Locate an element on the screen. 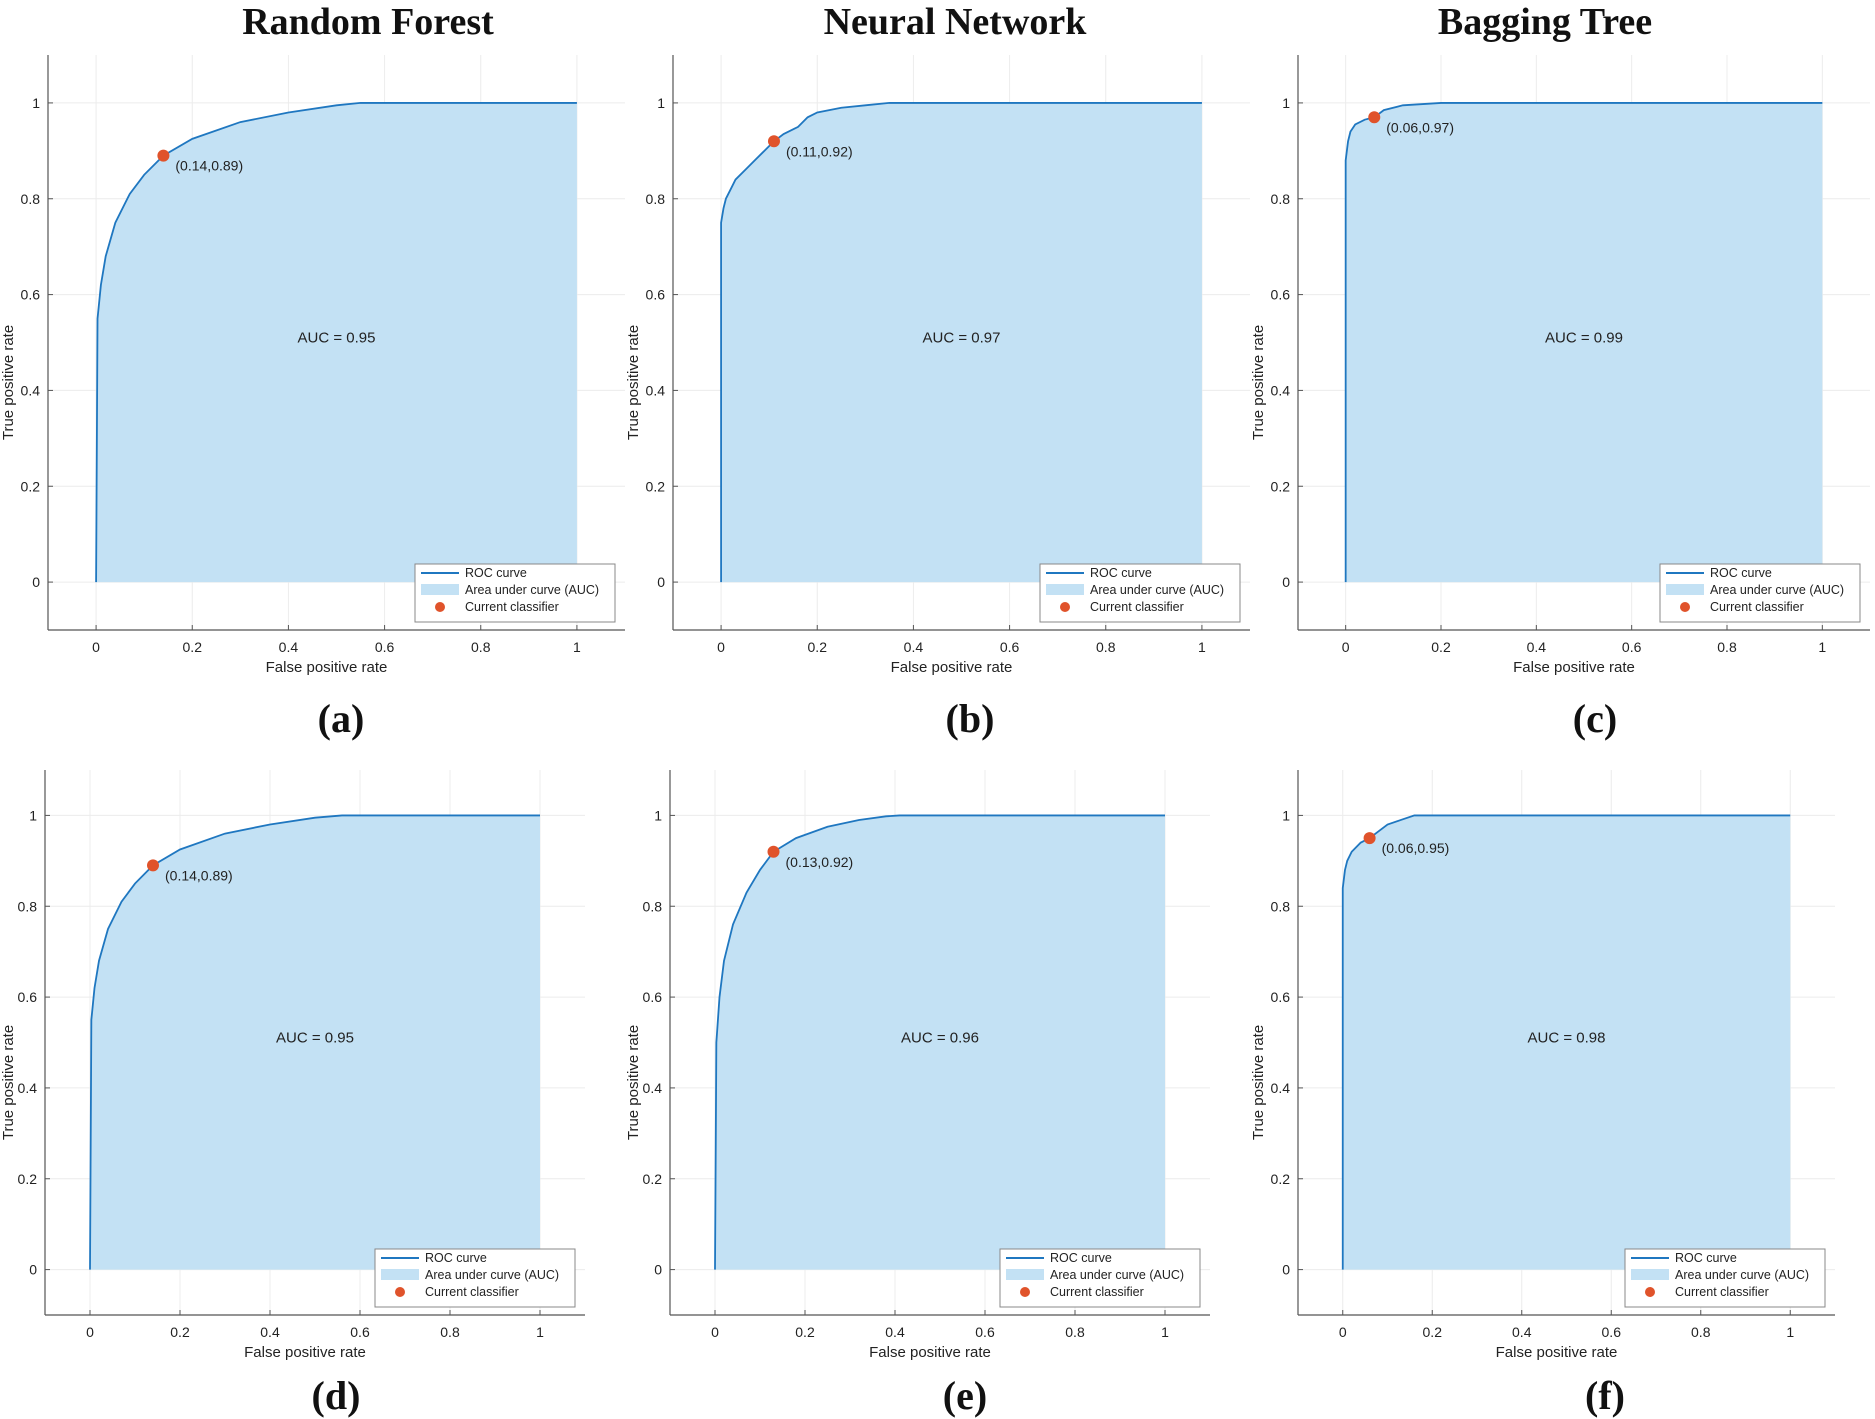 This screenshot has width=1875, height=1419. chart-d-auc-label: AUC = 0.95 is located at coordinates (315, 1038).